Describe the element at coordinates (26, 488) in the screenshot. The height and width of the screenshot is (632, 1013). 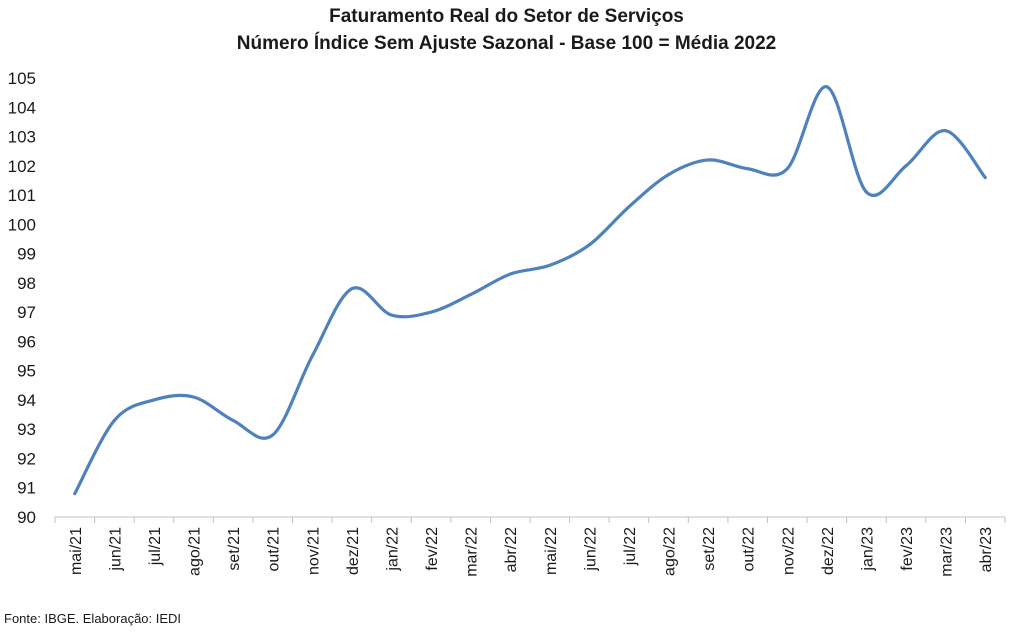
I see `y-tick-label: 91` at that location.